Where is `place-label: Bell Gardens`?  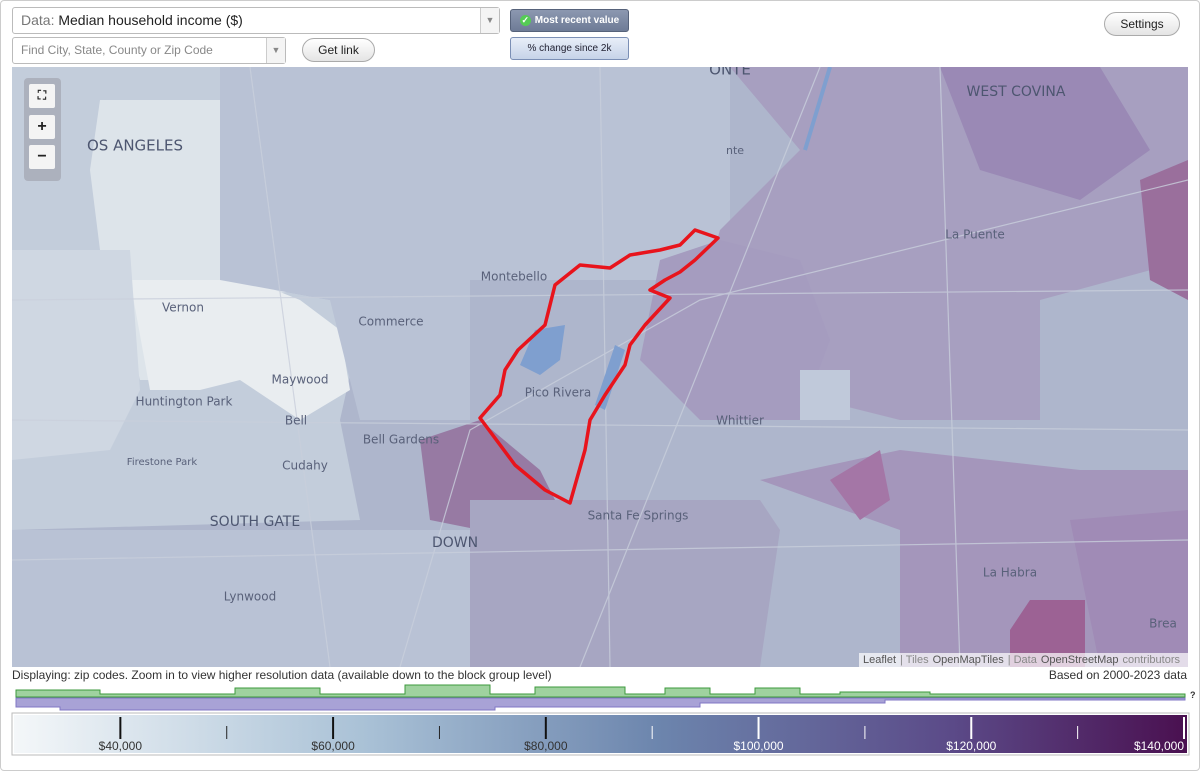
place-label: Bell Gardens is located at coordinates (401, 440).